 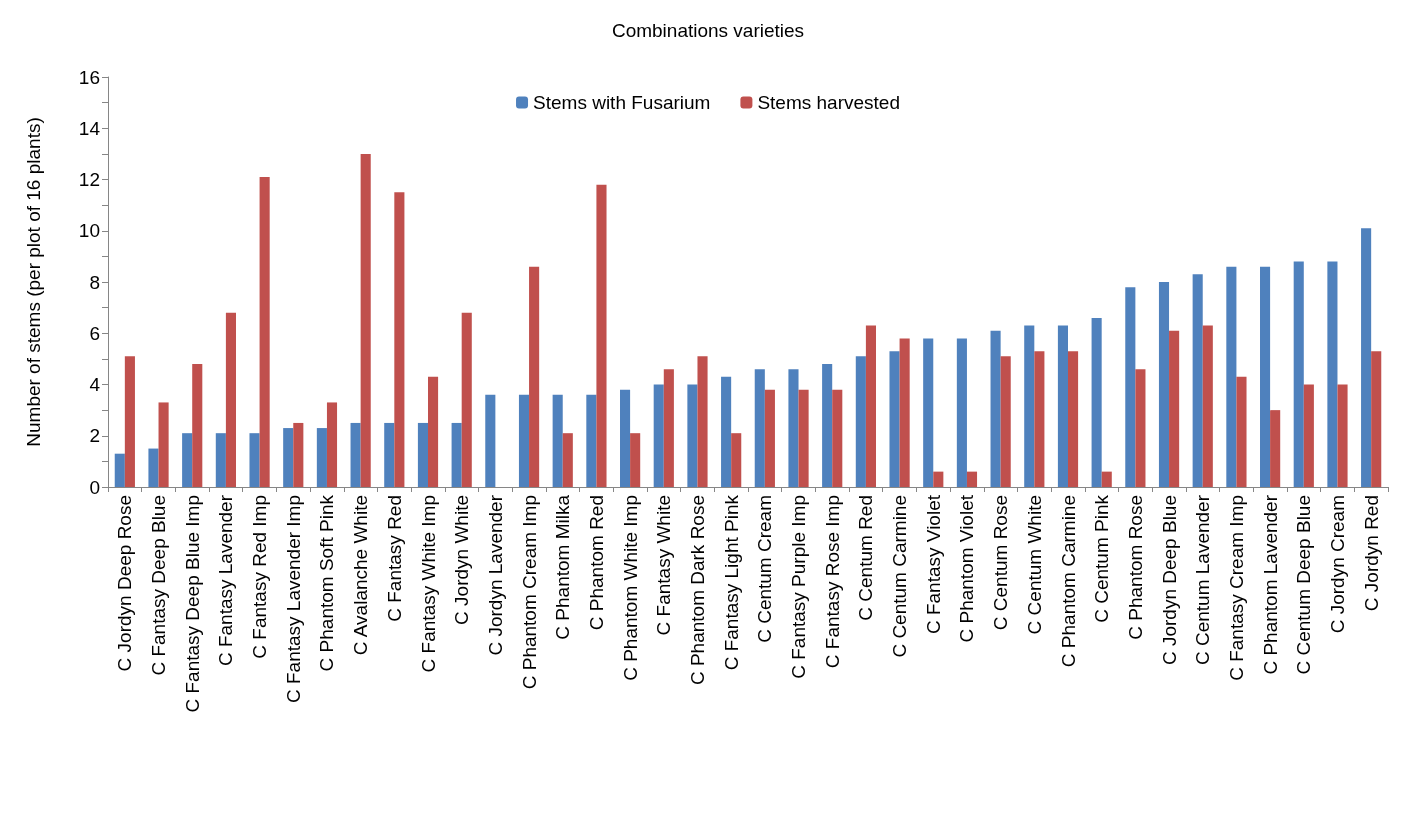 What do you see at coordinates (529, 592) in the screenshot?
I see `x-tick-label: C Phantom Cream Imp` at bounding box center [529, 592].